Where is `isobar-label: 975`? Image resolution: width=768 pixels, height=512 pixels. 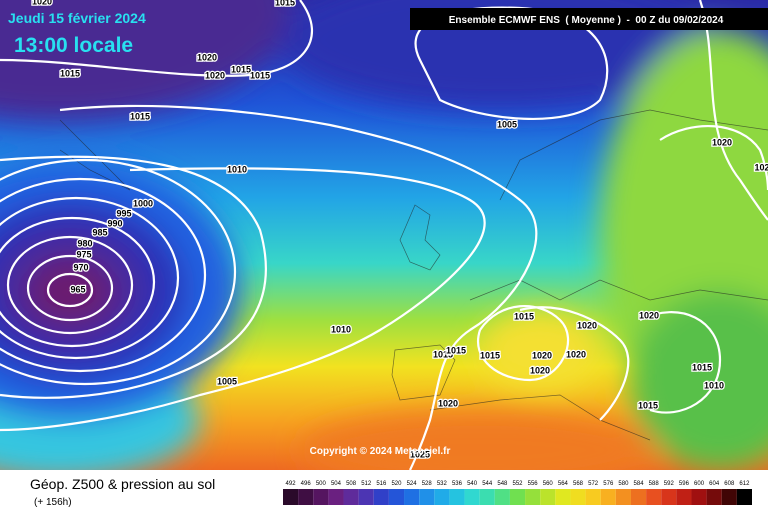
isobar-label: 975 is located at coordinates (83, 254).